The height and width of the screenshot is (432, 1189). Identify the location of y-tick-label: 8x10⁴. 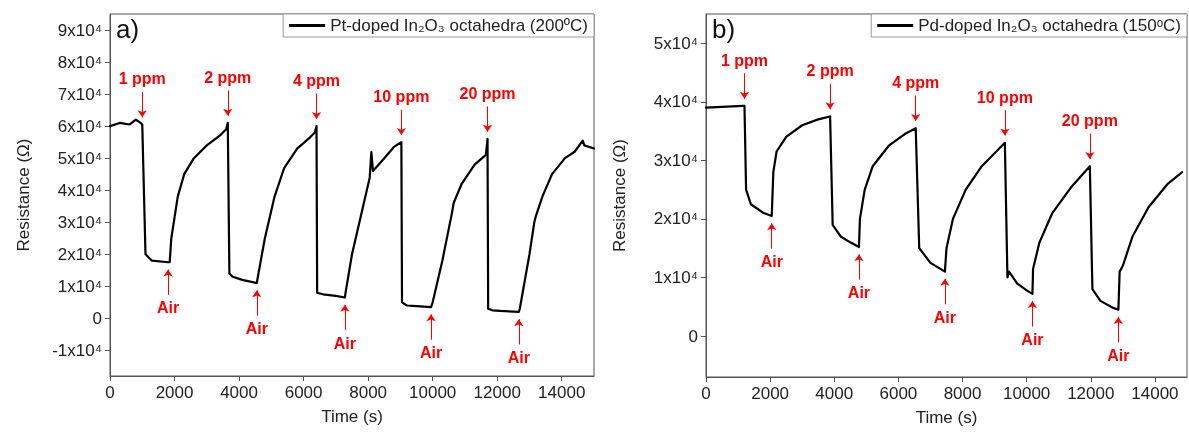
(79, 62).